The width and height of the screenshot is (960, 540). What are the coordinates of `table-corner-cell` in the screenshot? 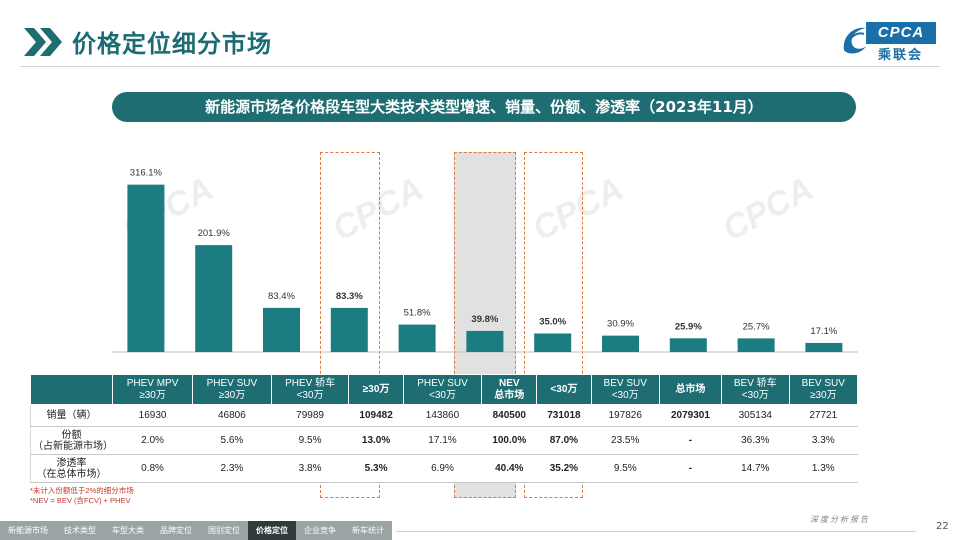 It's located at (71, 389).